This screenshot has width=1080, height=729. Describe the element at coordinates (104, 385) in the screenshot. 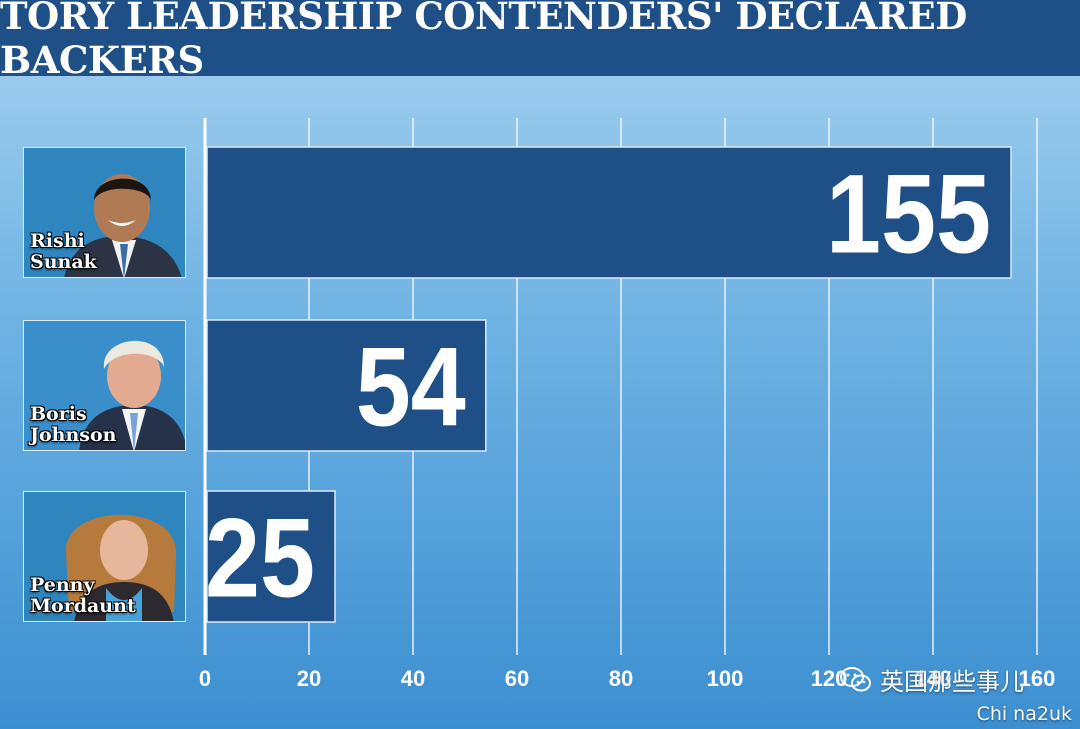

I see `boris-johnson-photo: Boris Johnson` at that location.